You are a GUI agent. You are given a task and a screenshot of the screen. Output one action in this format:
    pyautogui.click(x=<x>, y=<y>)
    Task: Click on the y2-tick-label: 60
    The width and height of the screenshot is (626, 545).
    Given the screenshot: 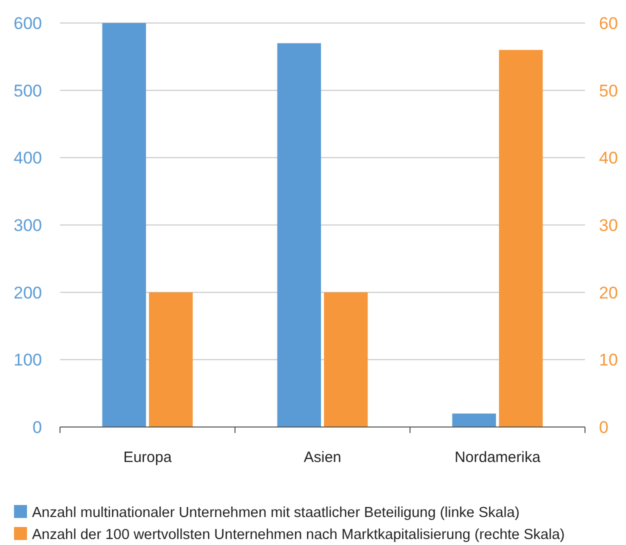 What is the action you would take?
    pyautogui.click(x=608, y=23)
    